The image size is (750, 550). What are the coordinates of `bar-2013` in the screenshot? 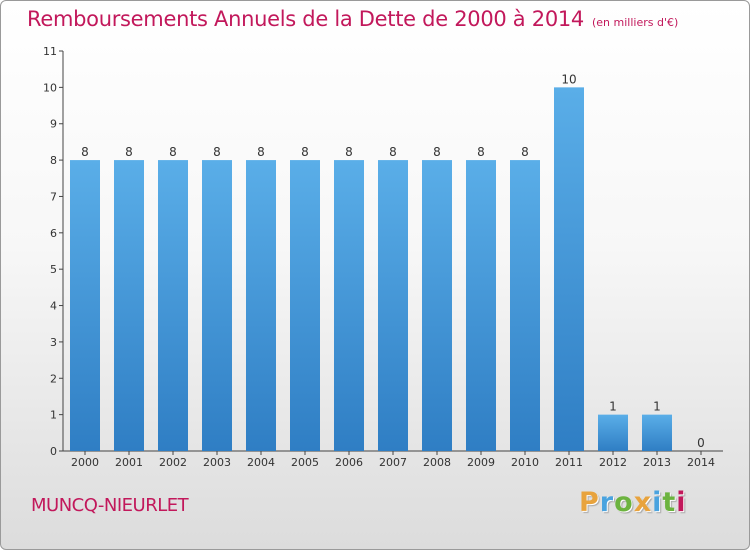 It's located at (657, 432).